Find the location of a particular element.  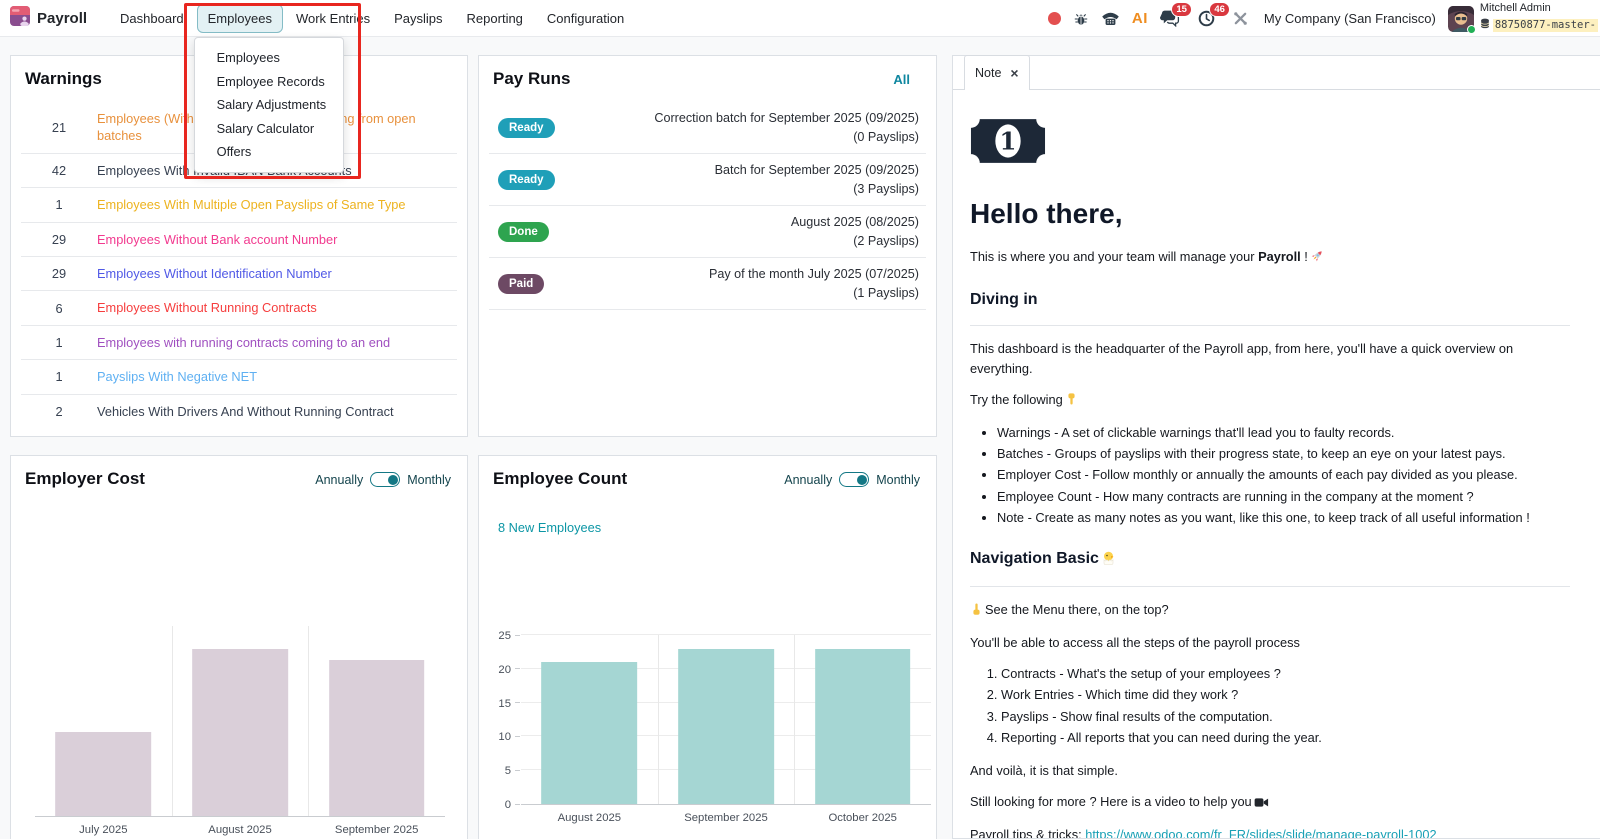

pay-run-payslip-count: (2 Payslips) is located at coordinates (886, 240).